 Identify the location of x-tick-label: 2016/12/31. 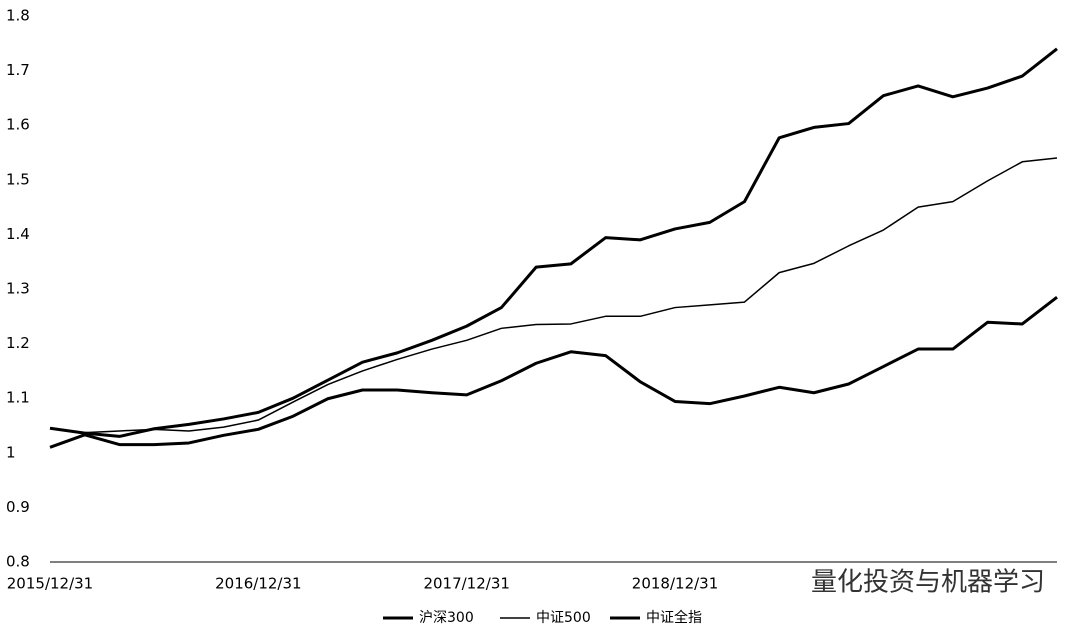
(258, 584).